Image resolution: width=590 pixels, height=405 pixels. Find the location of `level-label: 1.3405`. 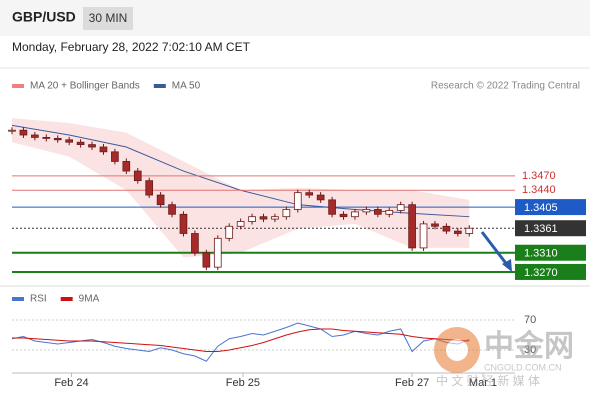

level-label: 1.3405 is located at coordinates (541, 208).